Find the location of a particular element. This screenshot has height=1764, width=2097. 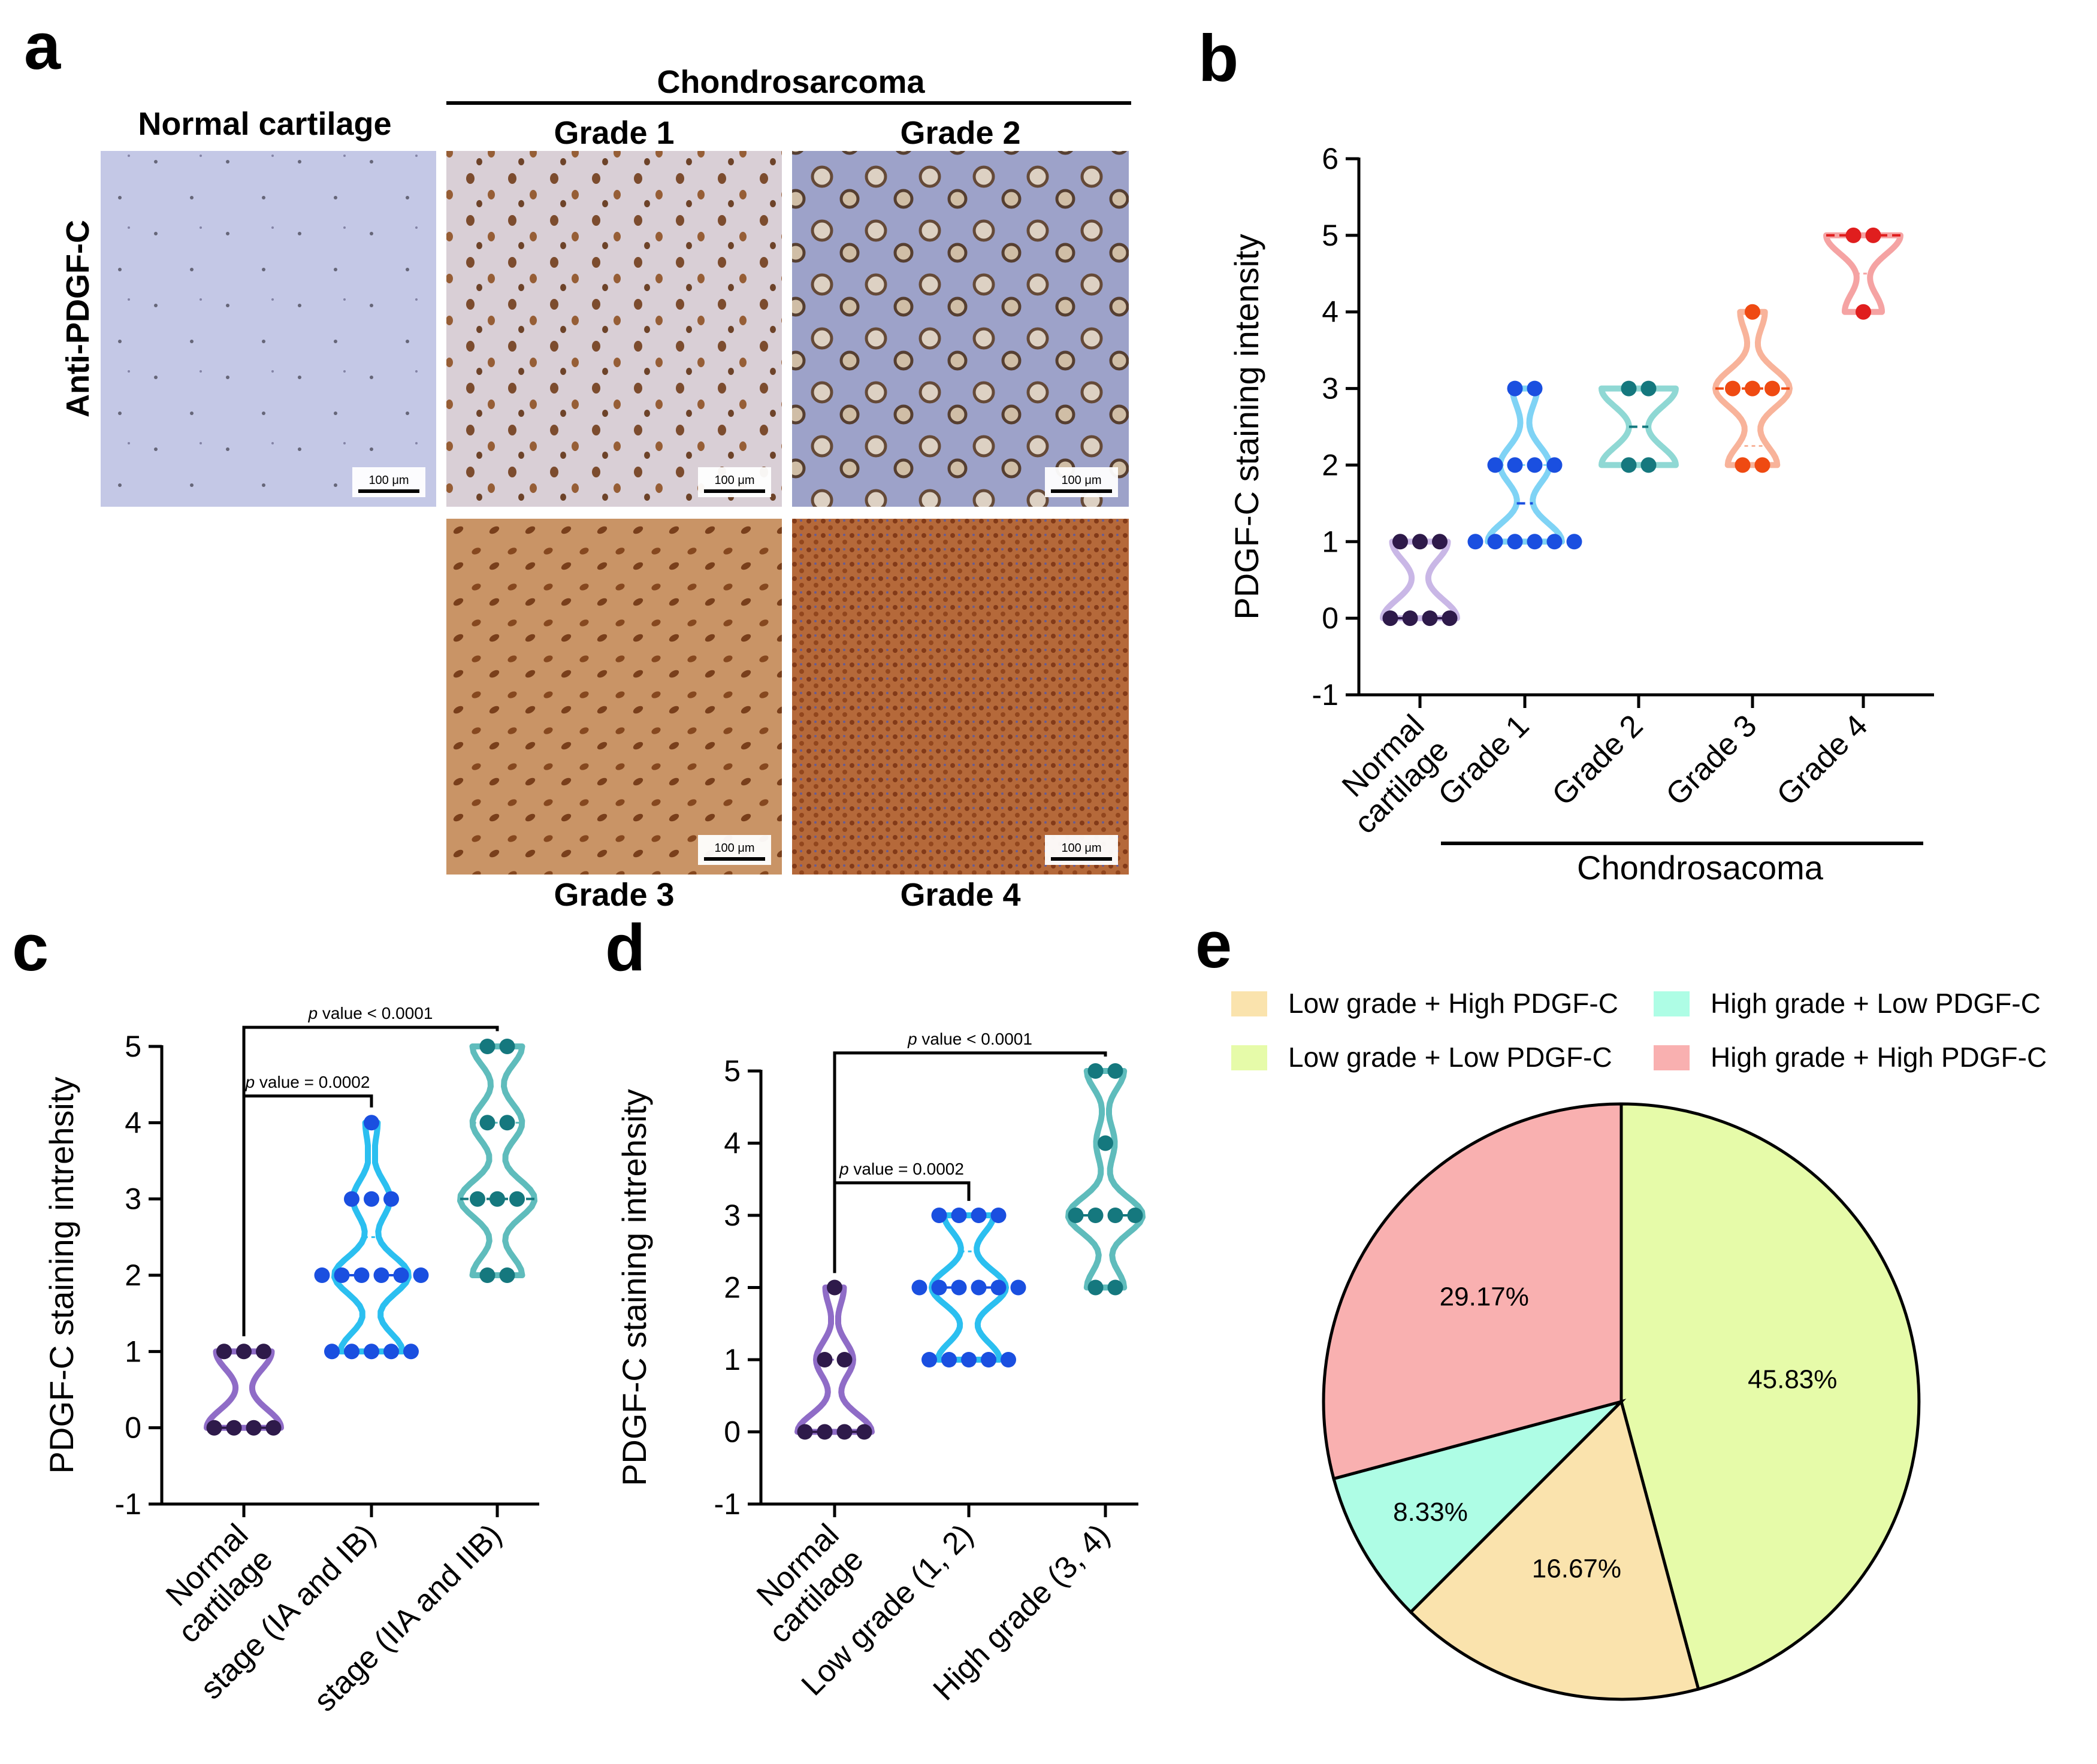

chondrosarcoma-title: Chondrosarcoma is located at coordinates (791, 82).